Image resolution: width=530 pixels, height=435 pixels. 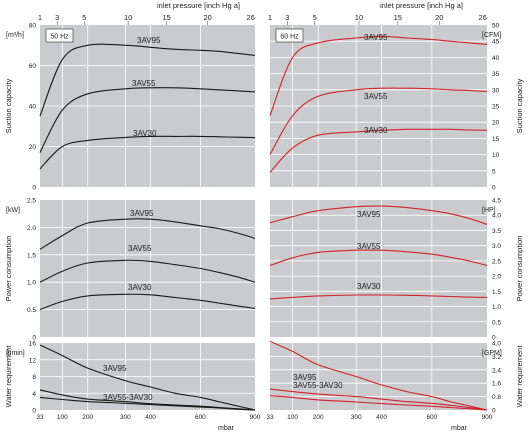 I want to click on top-tick-label: 1, so click(x=40, y=17).